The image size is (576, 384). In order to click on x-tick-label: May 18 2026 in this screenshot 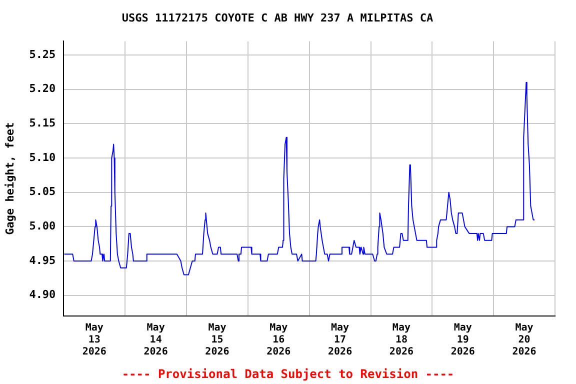, I will do `click(401, 340)`.